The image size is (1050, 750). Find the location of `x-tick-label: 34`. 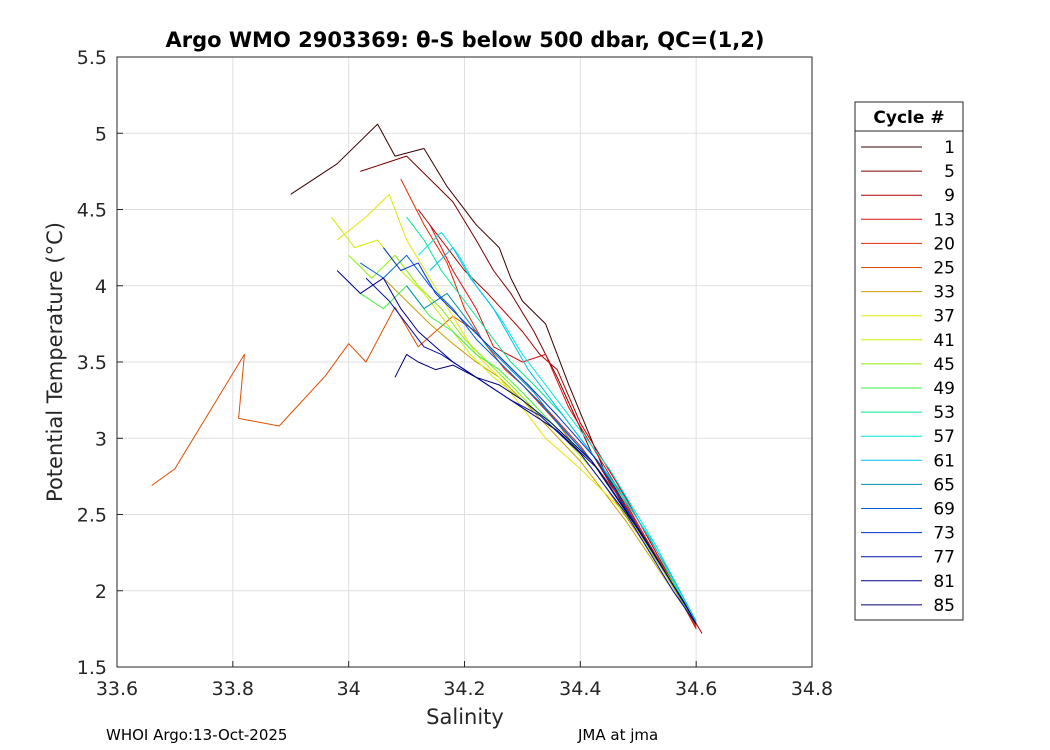

x-tick-label: 34 is located at coordinates (349, 689).